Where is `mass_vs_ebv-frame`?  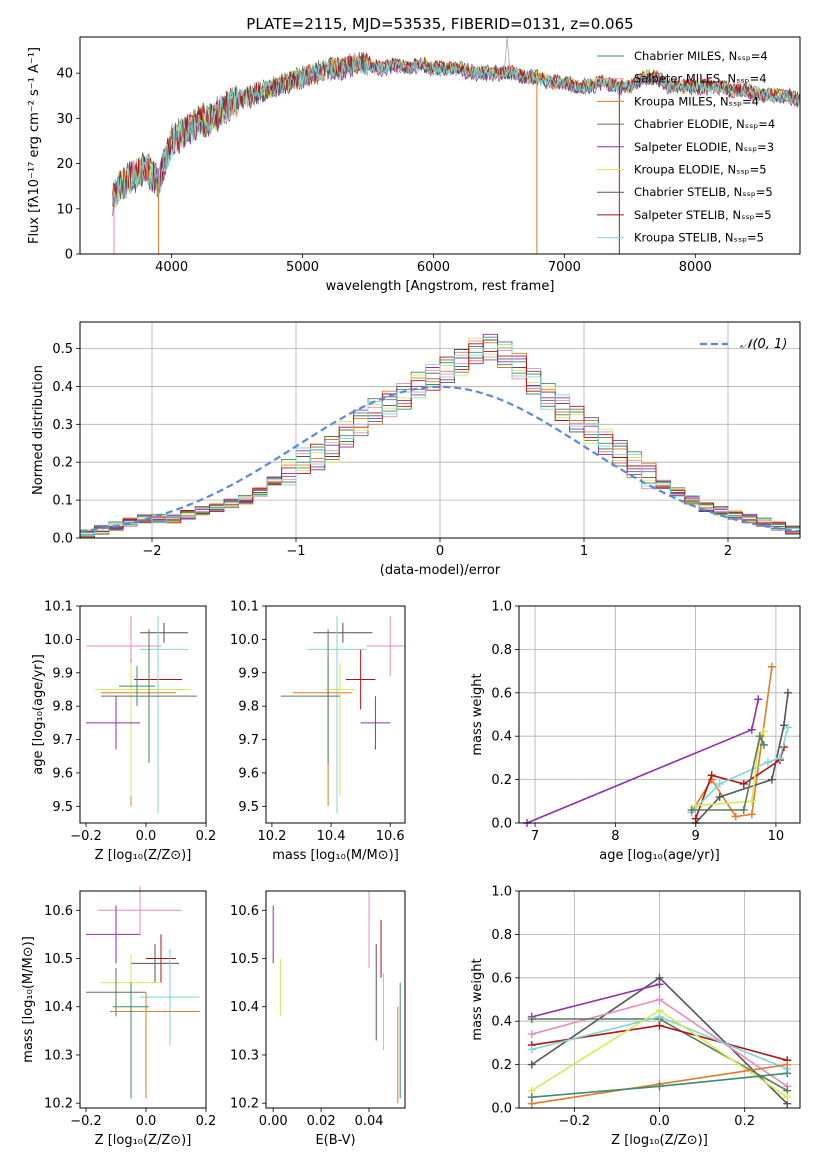 mass_vs_ebv-frame is located at coordinates (335, 999).